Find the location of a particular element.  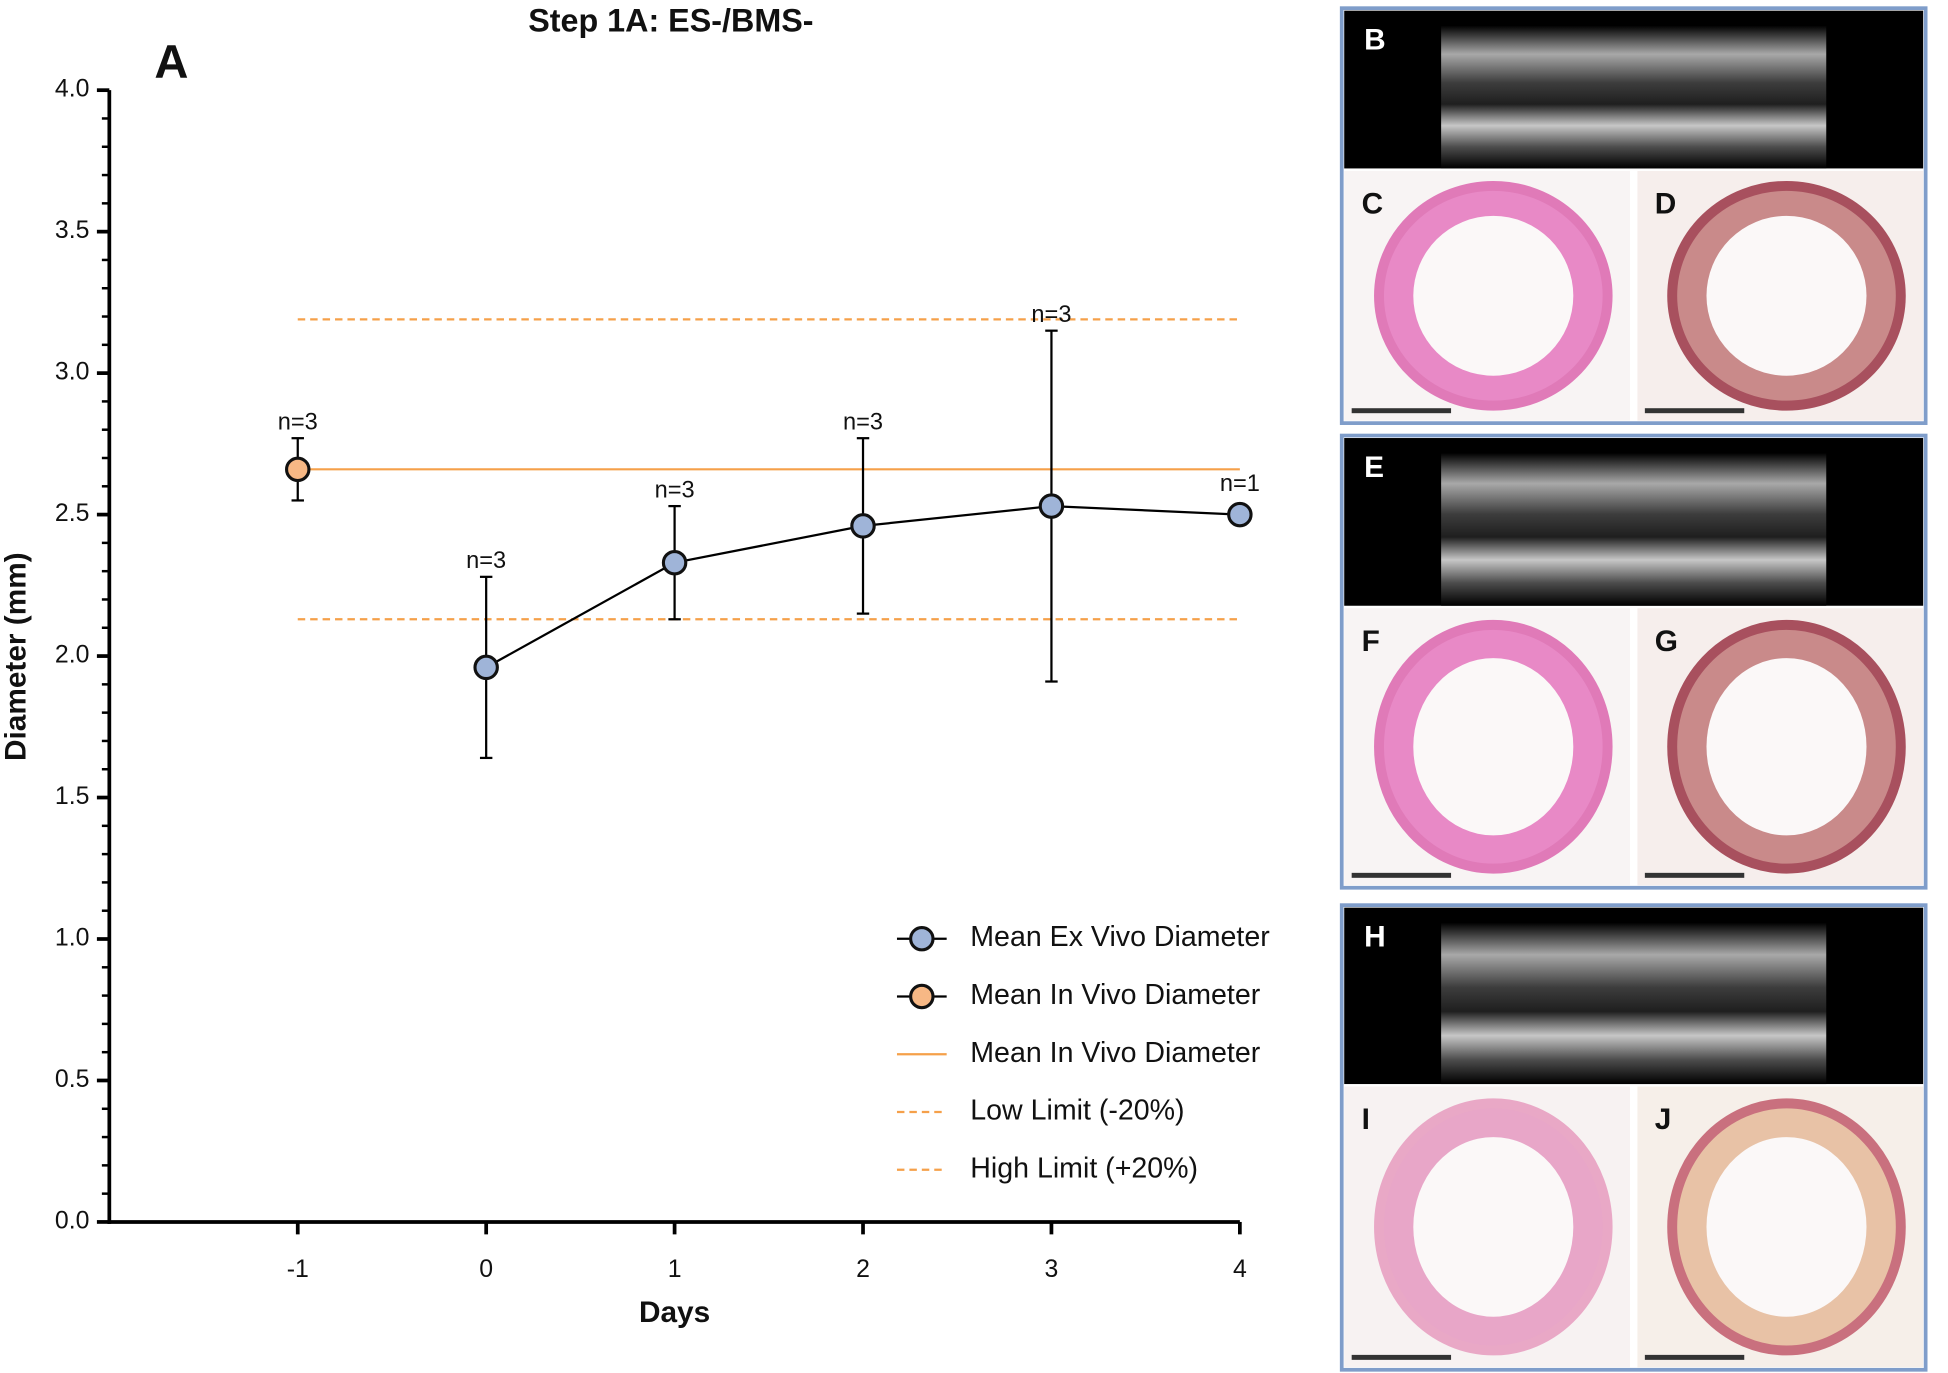

x-tick-label: -1 is located at coordinates (298, 1269).